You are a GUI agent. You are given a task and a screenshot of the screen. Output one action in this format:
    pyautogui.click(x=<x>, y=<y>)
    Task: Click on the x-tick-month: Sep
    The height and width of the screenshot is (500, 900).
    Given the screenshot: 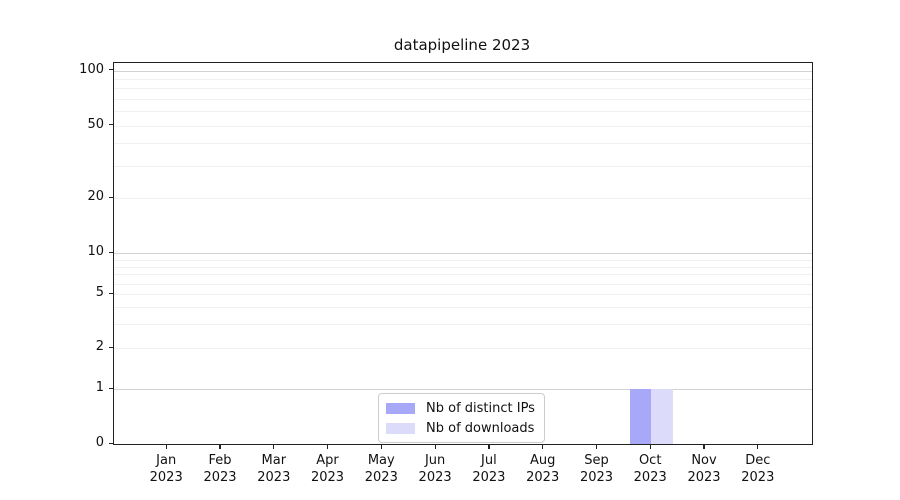 What is the action you would take?
    pyautogui.click(x=596, y=460)
    